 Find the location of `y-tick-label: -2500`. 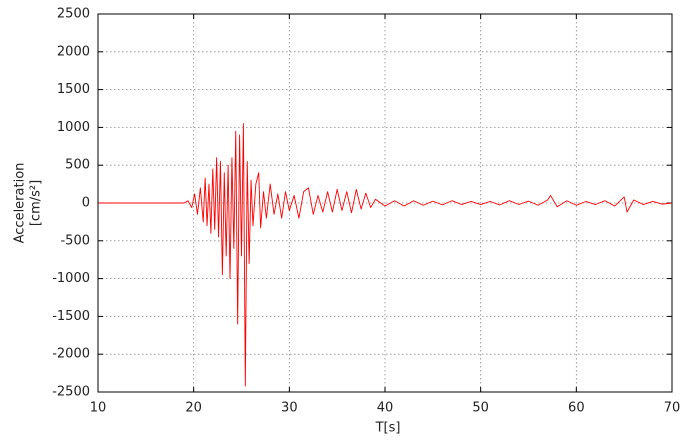

y-tick-label: -2500 is located at coordinates (71, 392).